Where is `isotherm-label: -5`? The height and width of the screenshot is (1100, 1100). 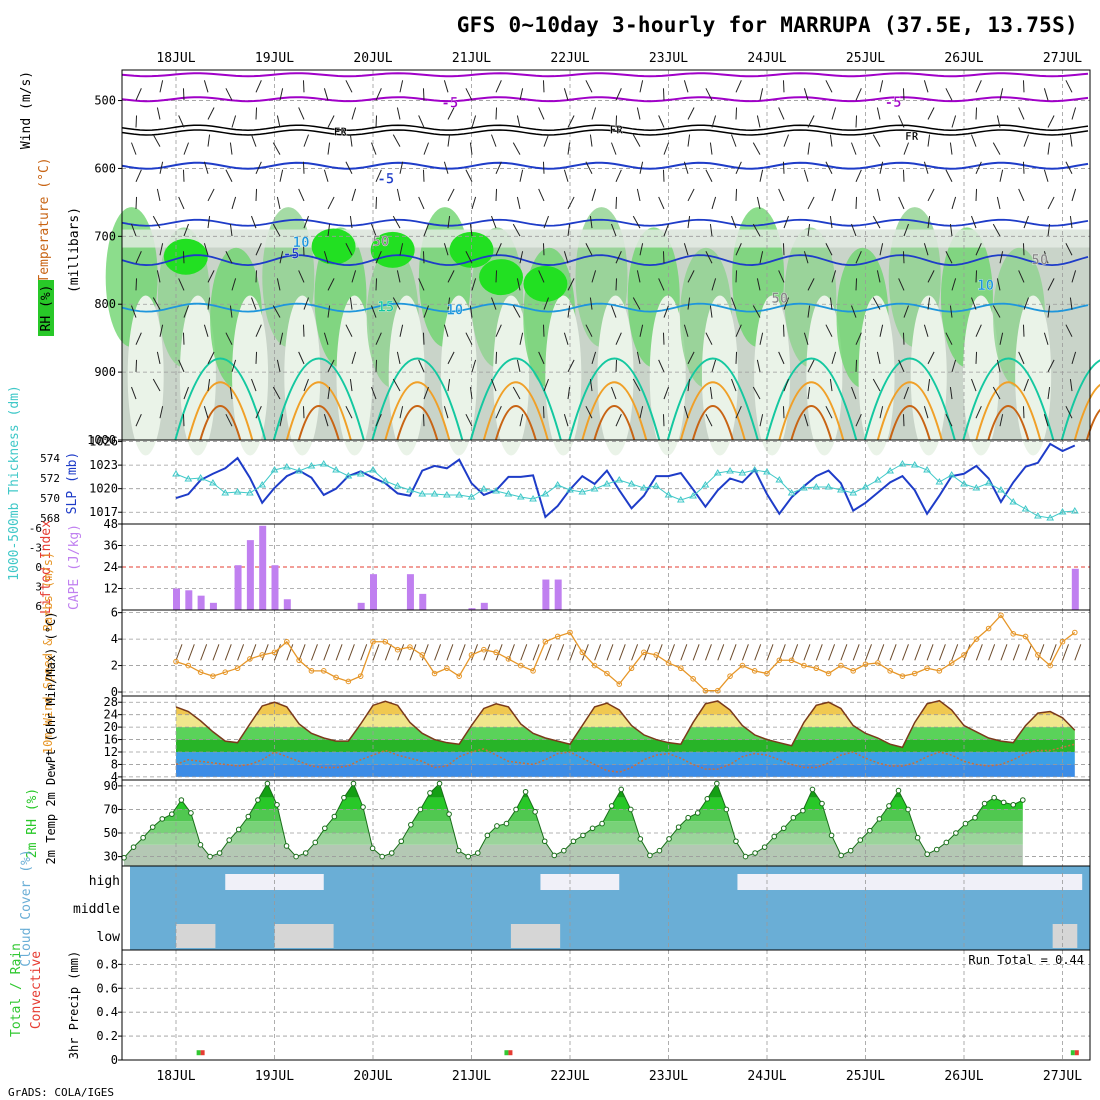 isotherm-label: -5 is located at coordinates (385, 180).